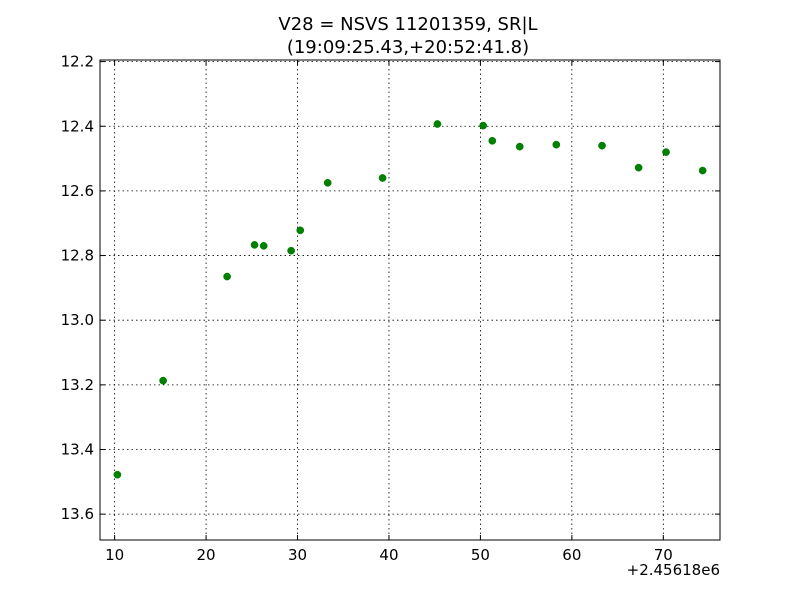 The height and width of the screenshot is (600, 800). What do you see at coordinates (77, 256) in the screenshot?
I see `y-tick-label: 12.8` at bounding box center [77, 256].